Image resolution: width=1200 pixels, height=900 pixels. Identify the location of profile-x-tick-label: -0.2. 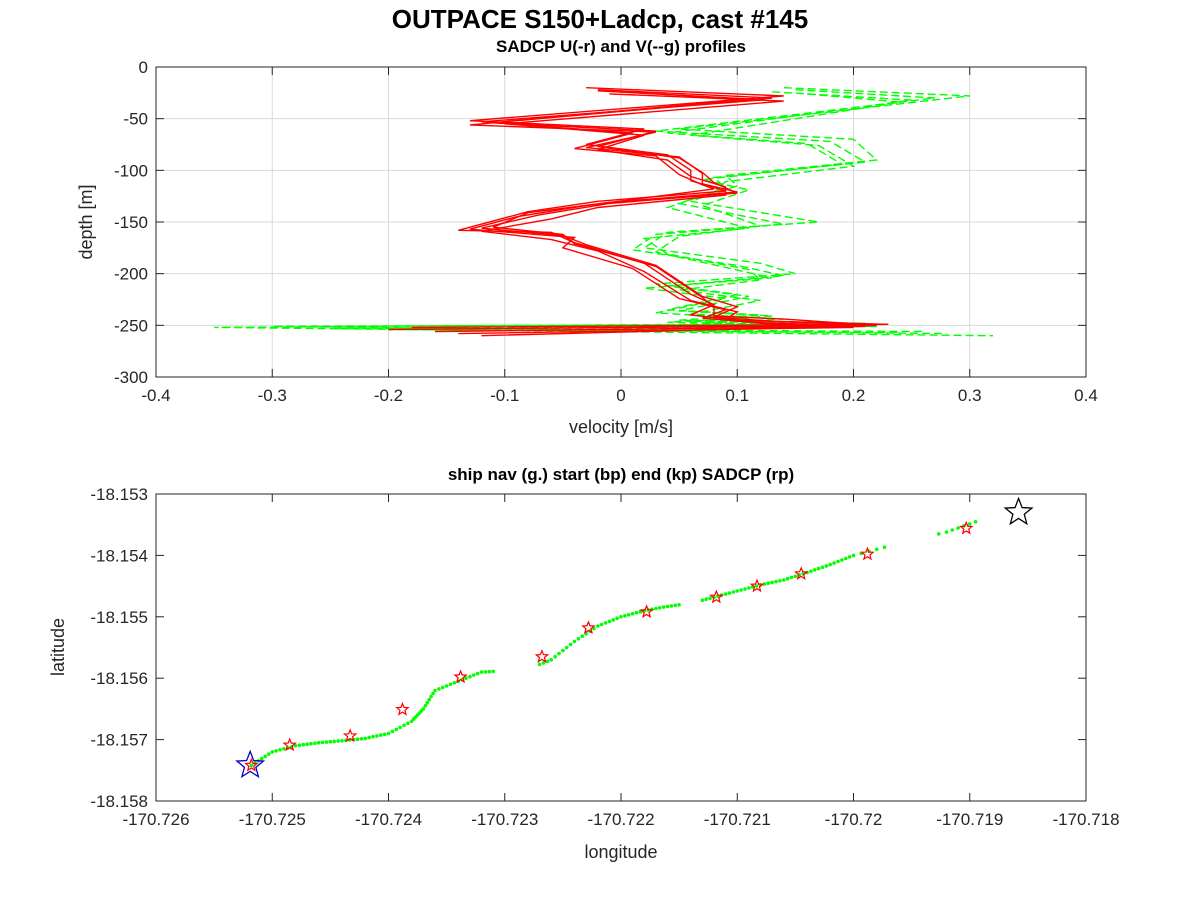
(388, 395).